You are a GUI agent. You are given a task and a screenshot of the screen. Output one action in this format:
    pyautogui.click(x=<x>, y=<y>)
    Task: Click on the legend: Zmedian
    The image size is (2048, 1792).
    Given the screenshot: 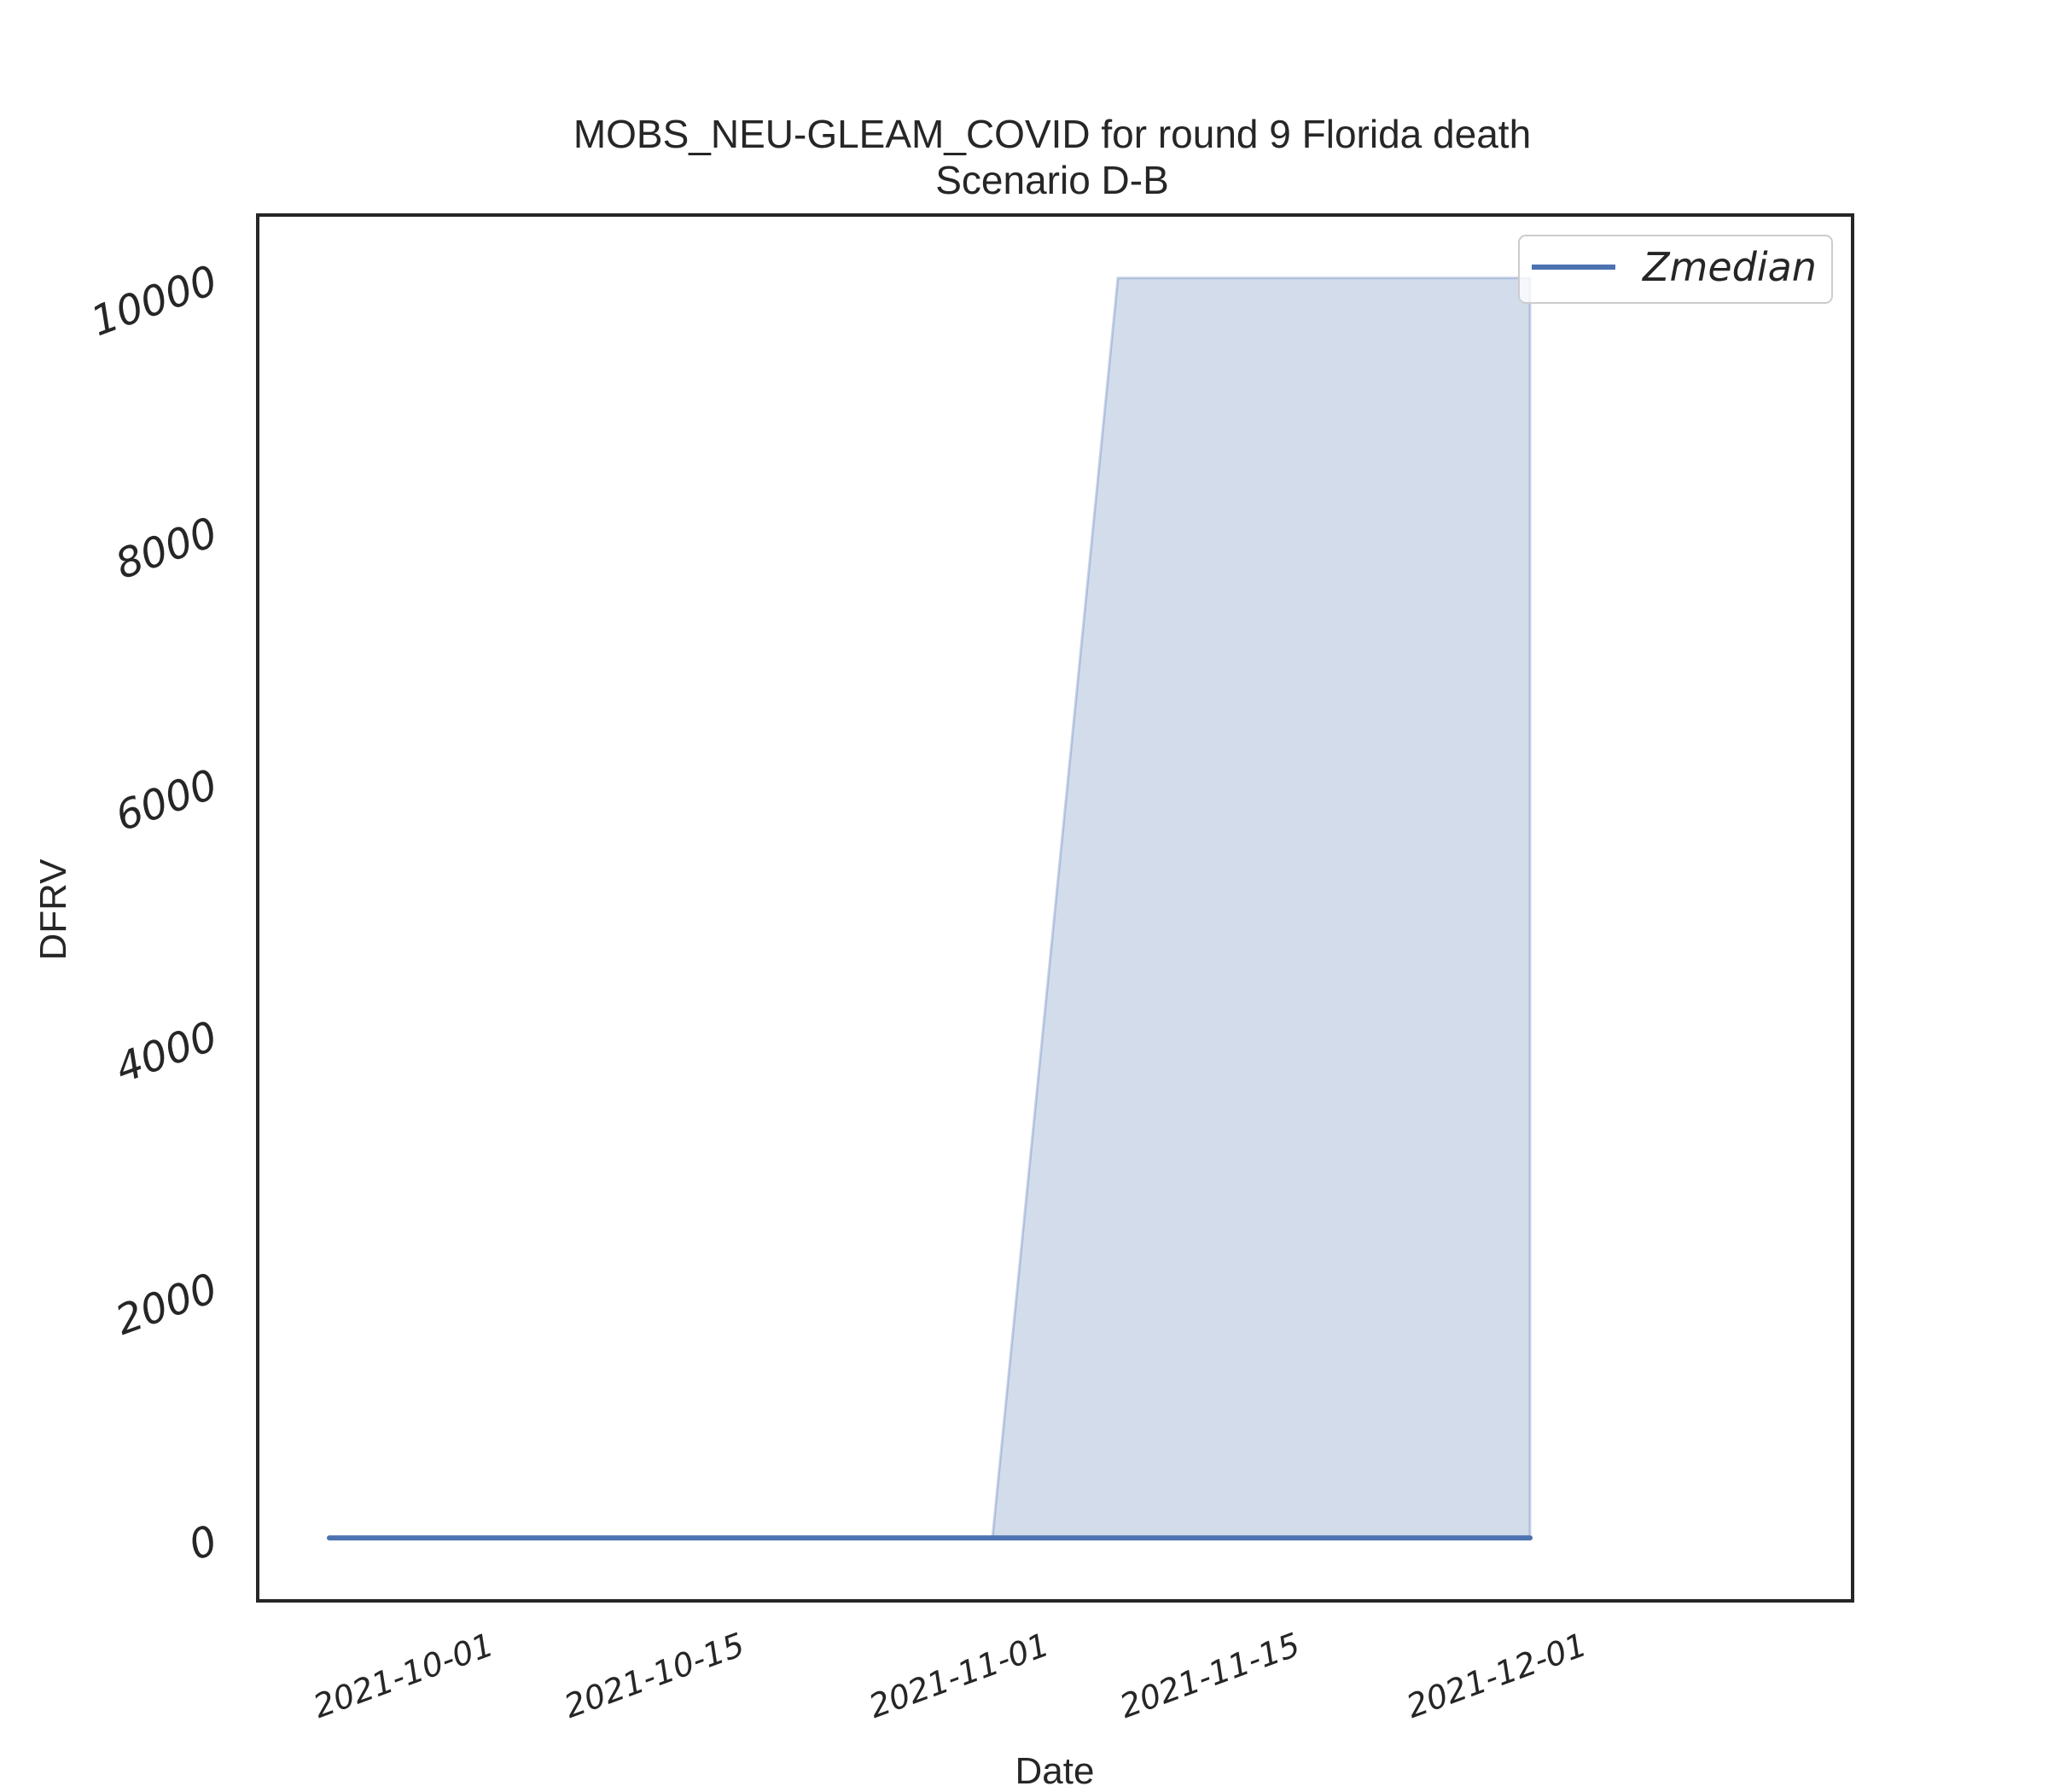 What is the action you would take?
    pyautogui.click(x=1675, y=269)
    